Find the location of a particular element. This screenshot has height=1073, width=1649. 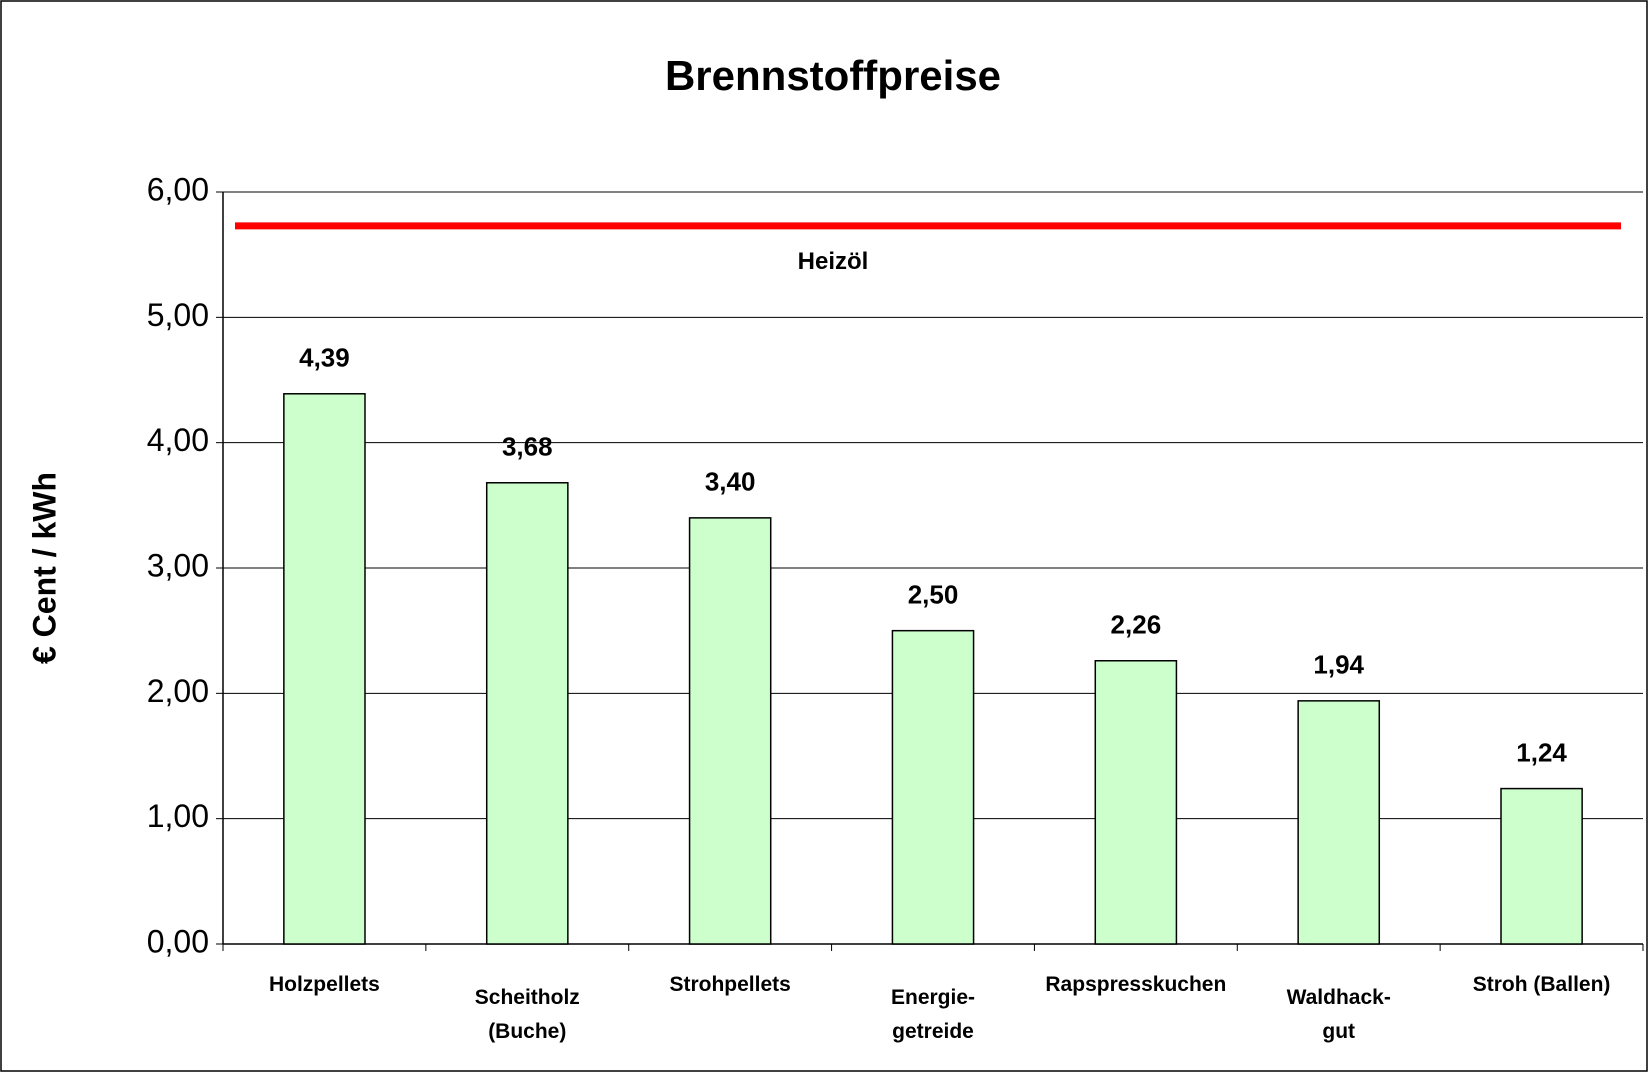

value-label: 3,40 is located at coordinates (730, 482).